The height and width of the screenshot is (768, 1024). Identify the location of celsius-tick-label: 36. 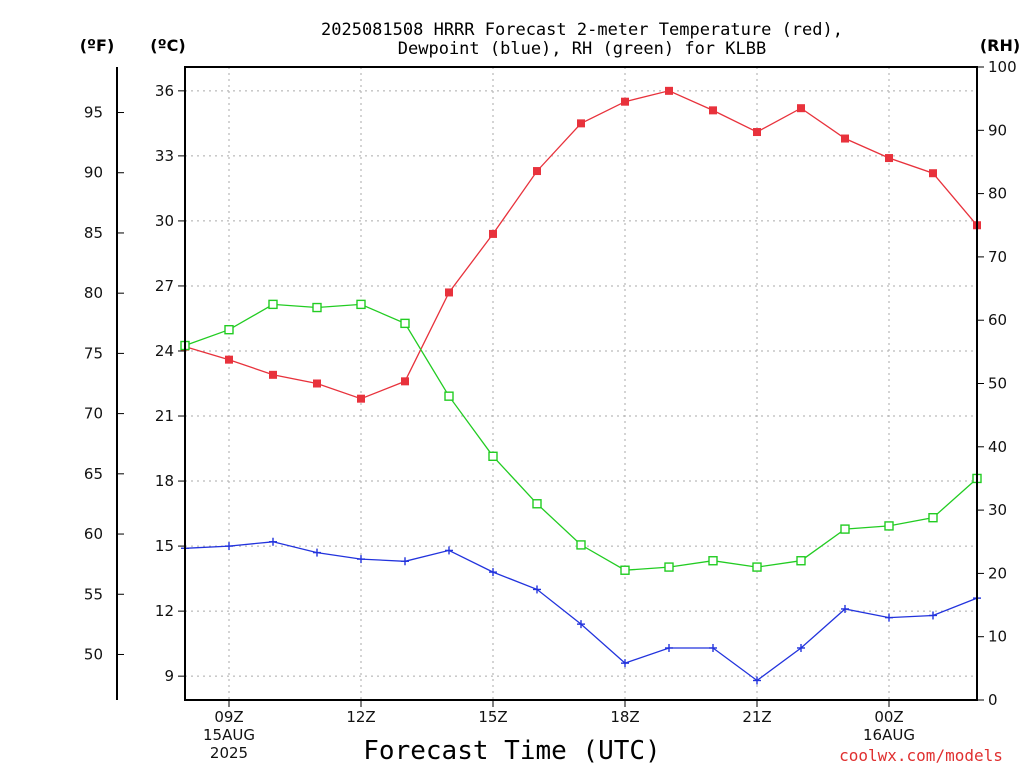
(164, 91).